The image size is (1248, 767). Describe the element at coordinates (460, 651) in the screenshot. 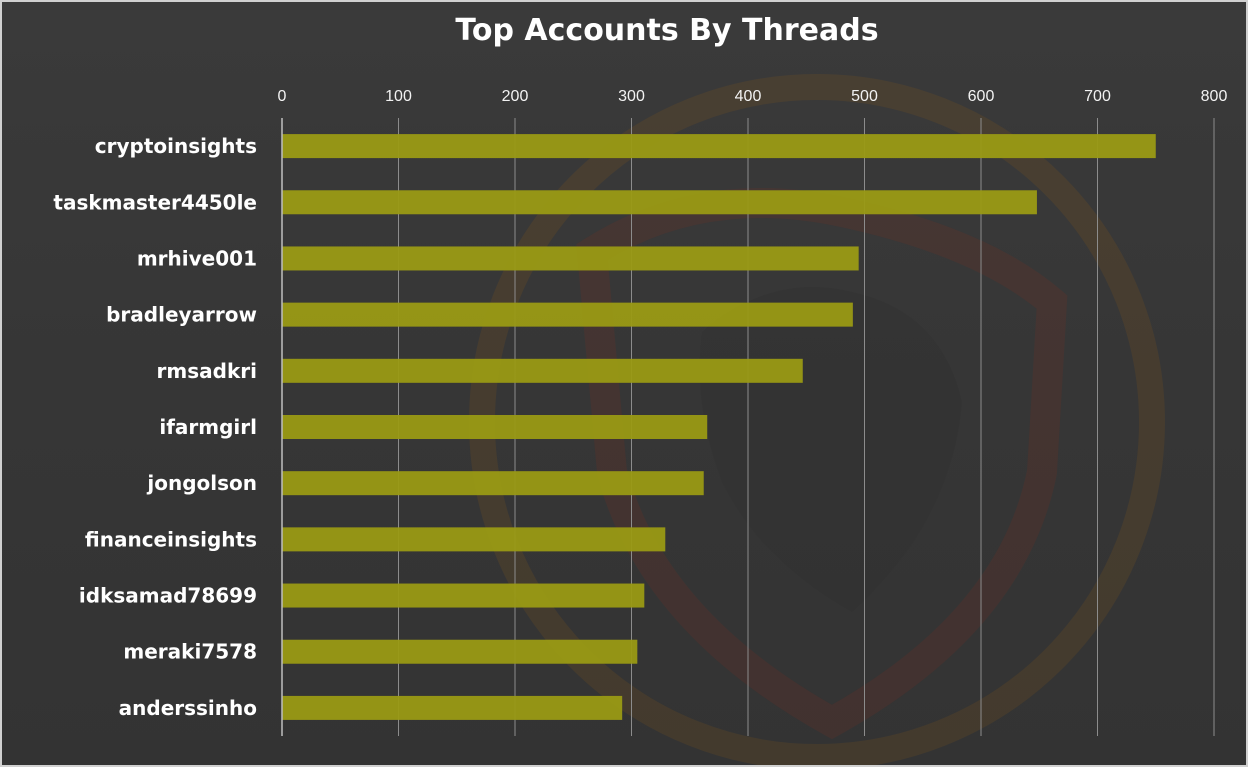

I see `bar-meraki7578` at that location.